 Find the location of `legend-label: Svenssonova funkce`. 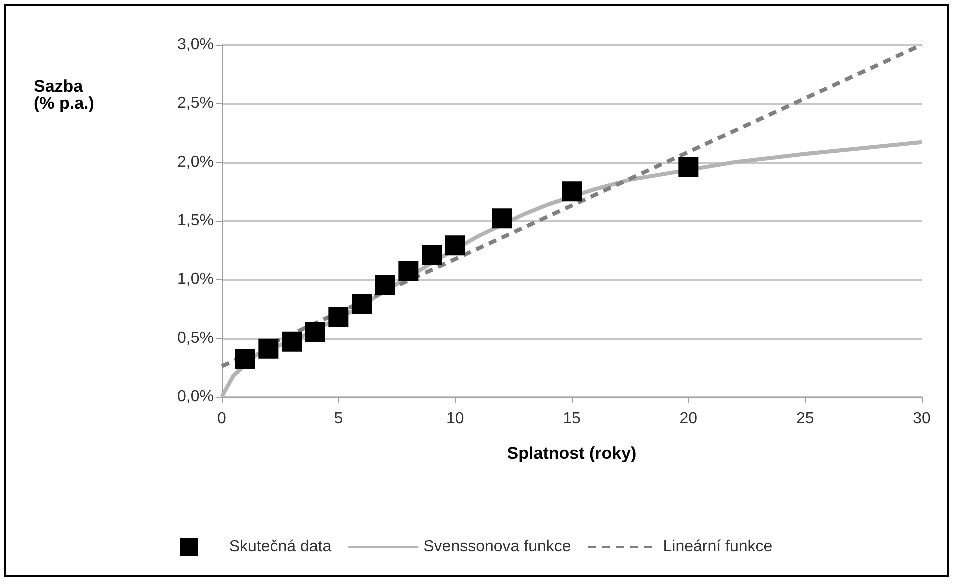

legend-label: Svenssonova funkce is located at coordinates (498, 547).